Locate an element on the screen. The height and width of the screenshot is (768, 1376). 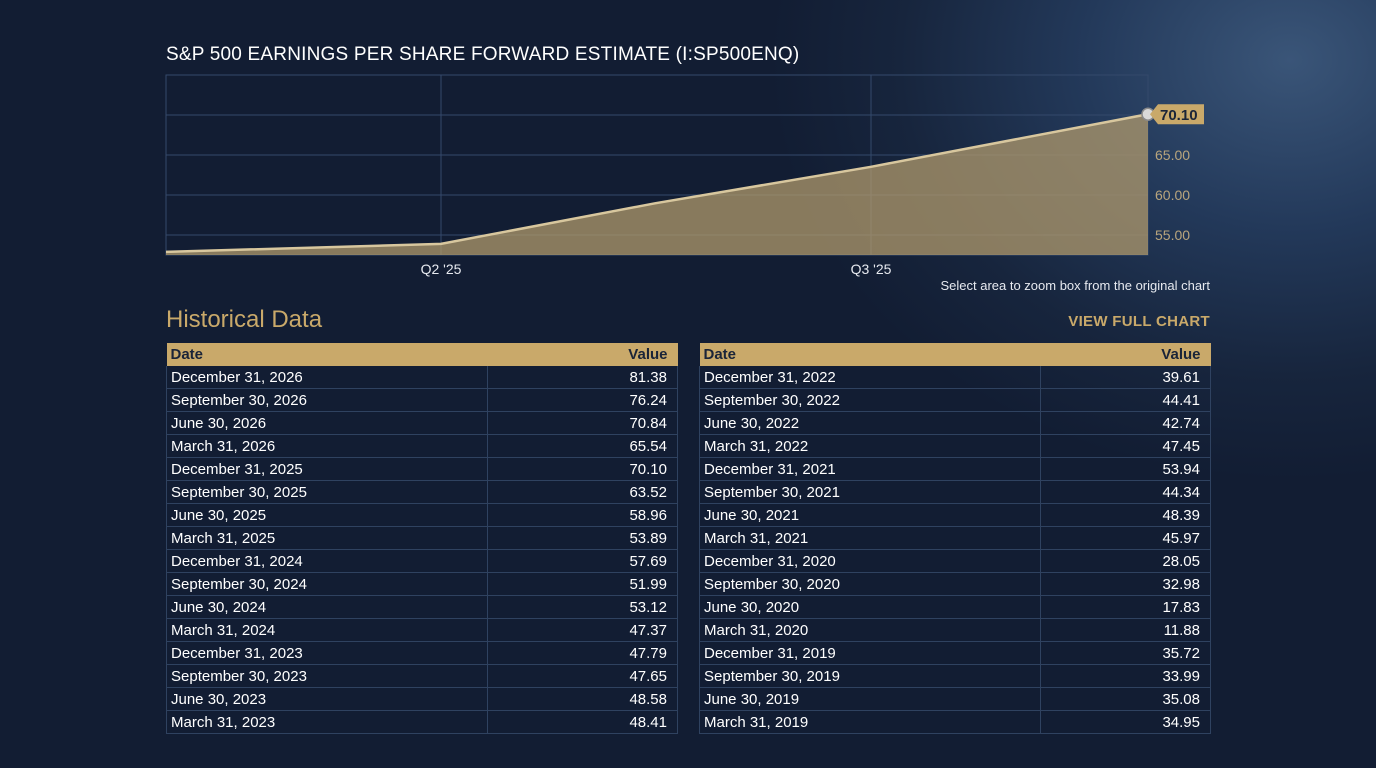
row-date: December 31, 2020 is located at coordinates (870, 561).